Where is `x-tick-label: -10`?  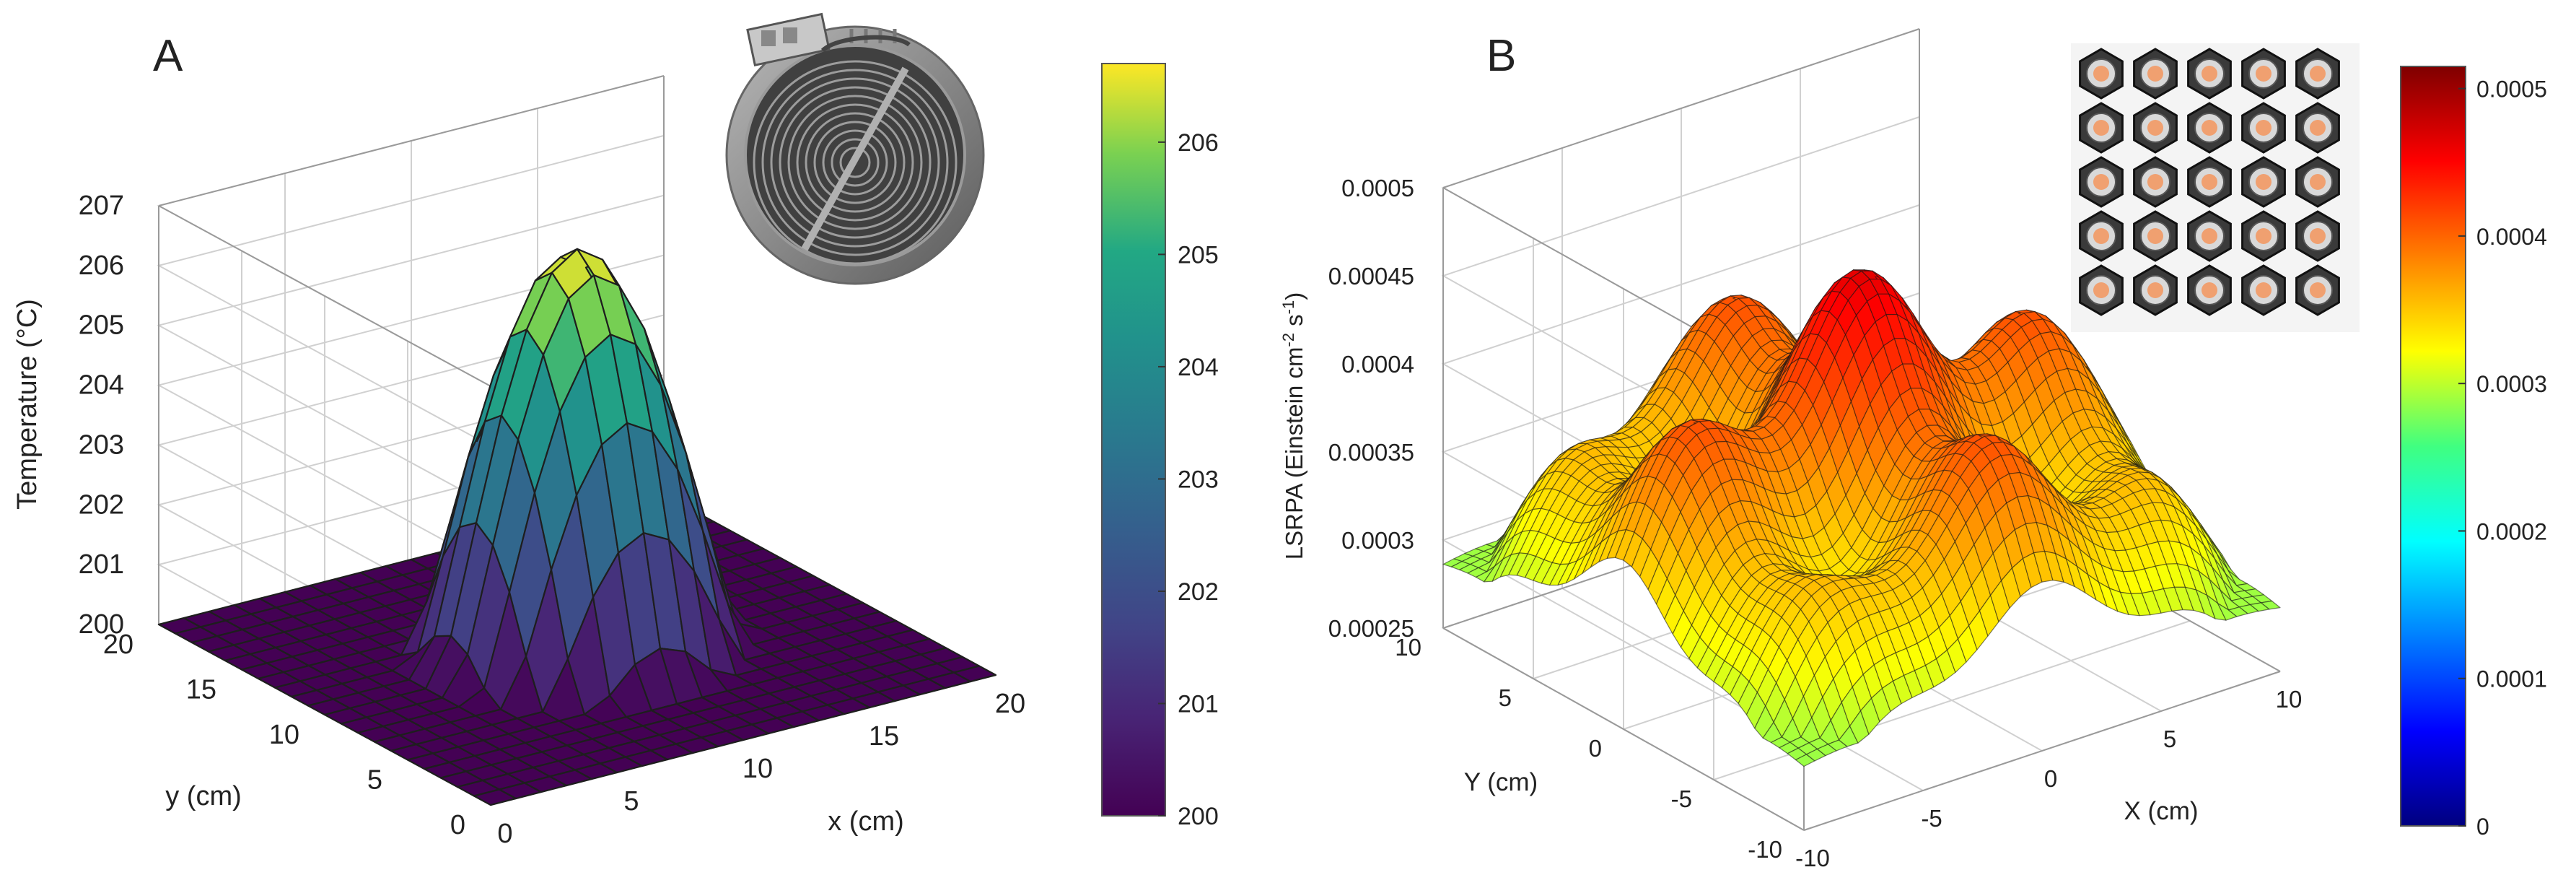 x-tick-label: -10 is located at coordinates (1813, 858).